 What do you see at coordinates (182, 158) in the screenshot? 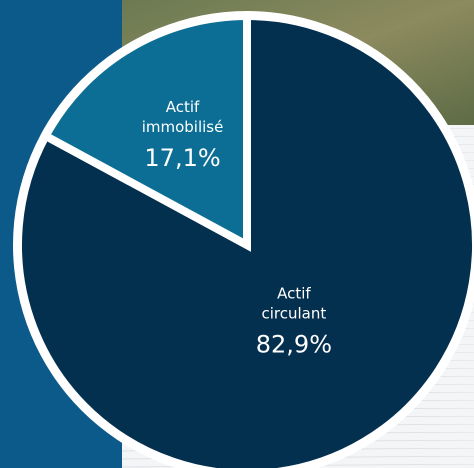
I see `slice-value-label: 17,1%` at bounding box center [182, 158].